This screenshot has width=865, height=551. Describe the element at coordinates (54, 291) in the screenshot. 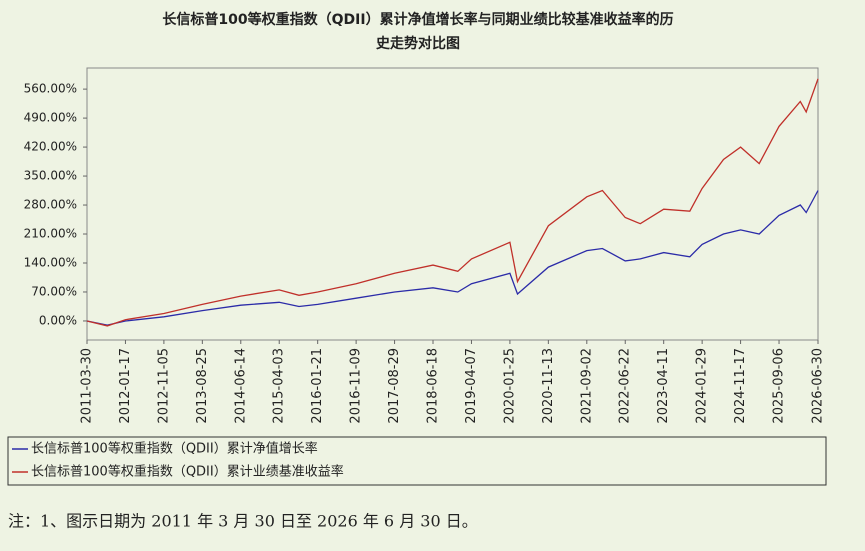

I see `y-tick-label: 70.00%` at that location.